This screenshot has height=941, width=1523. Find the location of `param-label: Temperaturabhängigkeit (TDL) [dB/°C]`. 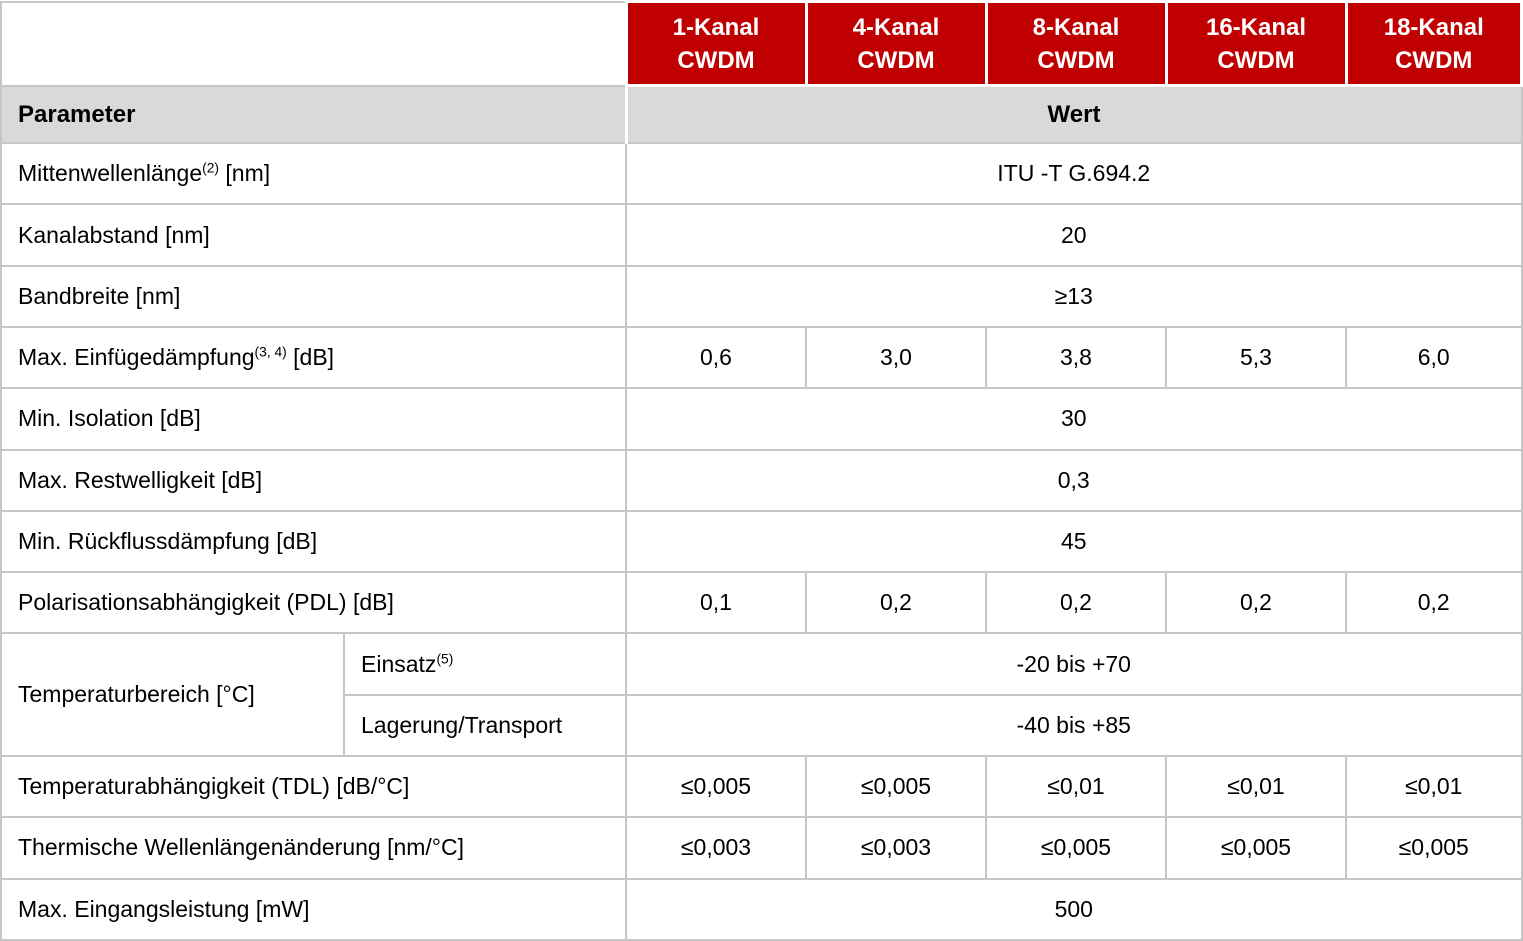

param-label: Temperaturabhängigkeit (TDL) [dB/°C] is located at coordinates (313, 786).